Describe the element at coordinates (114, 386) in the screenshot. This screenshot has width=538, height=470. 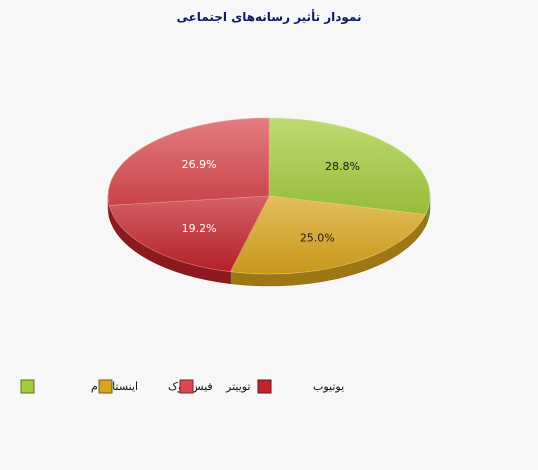
I see `legend-label: اینستاگرام` at that location.